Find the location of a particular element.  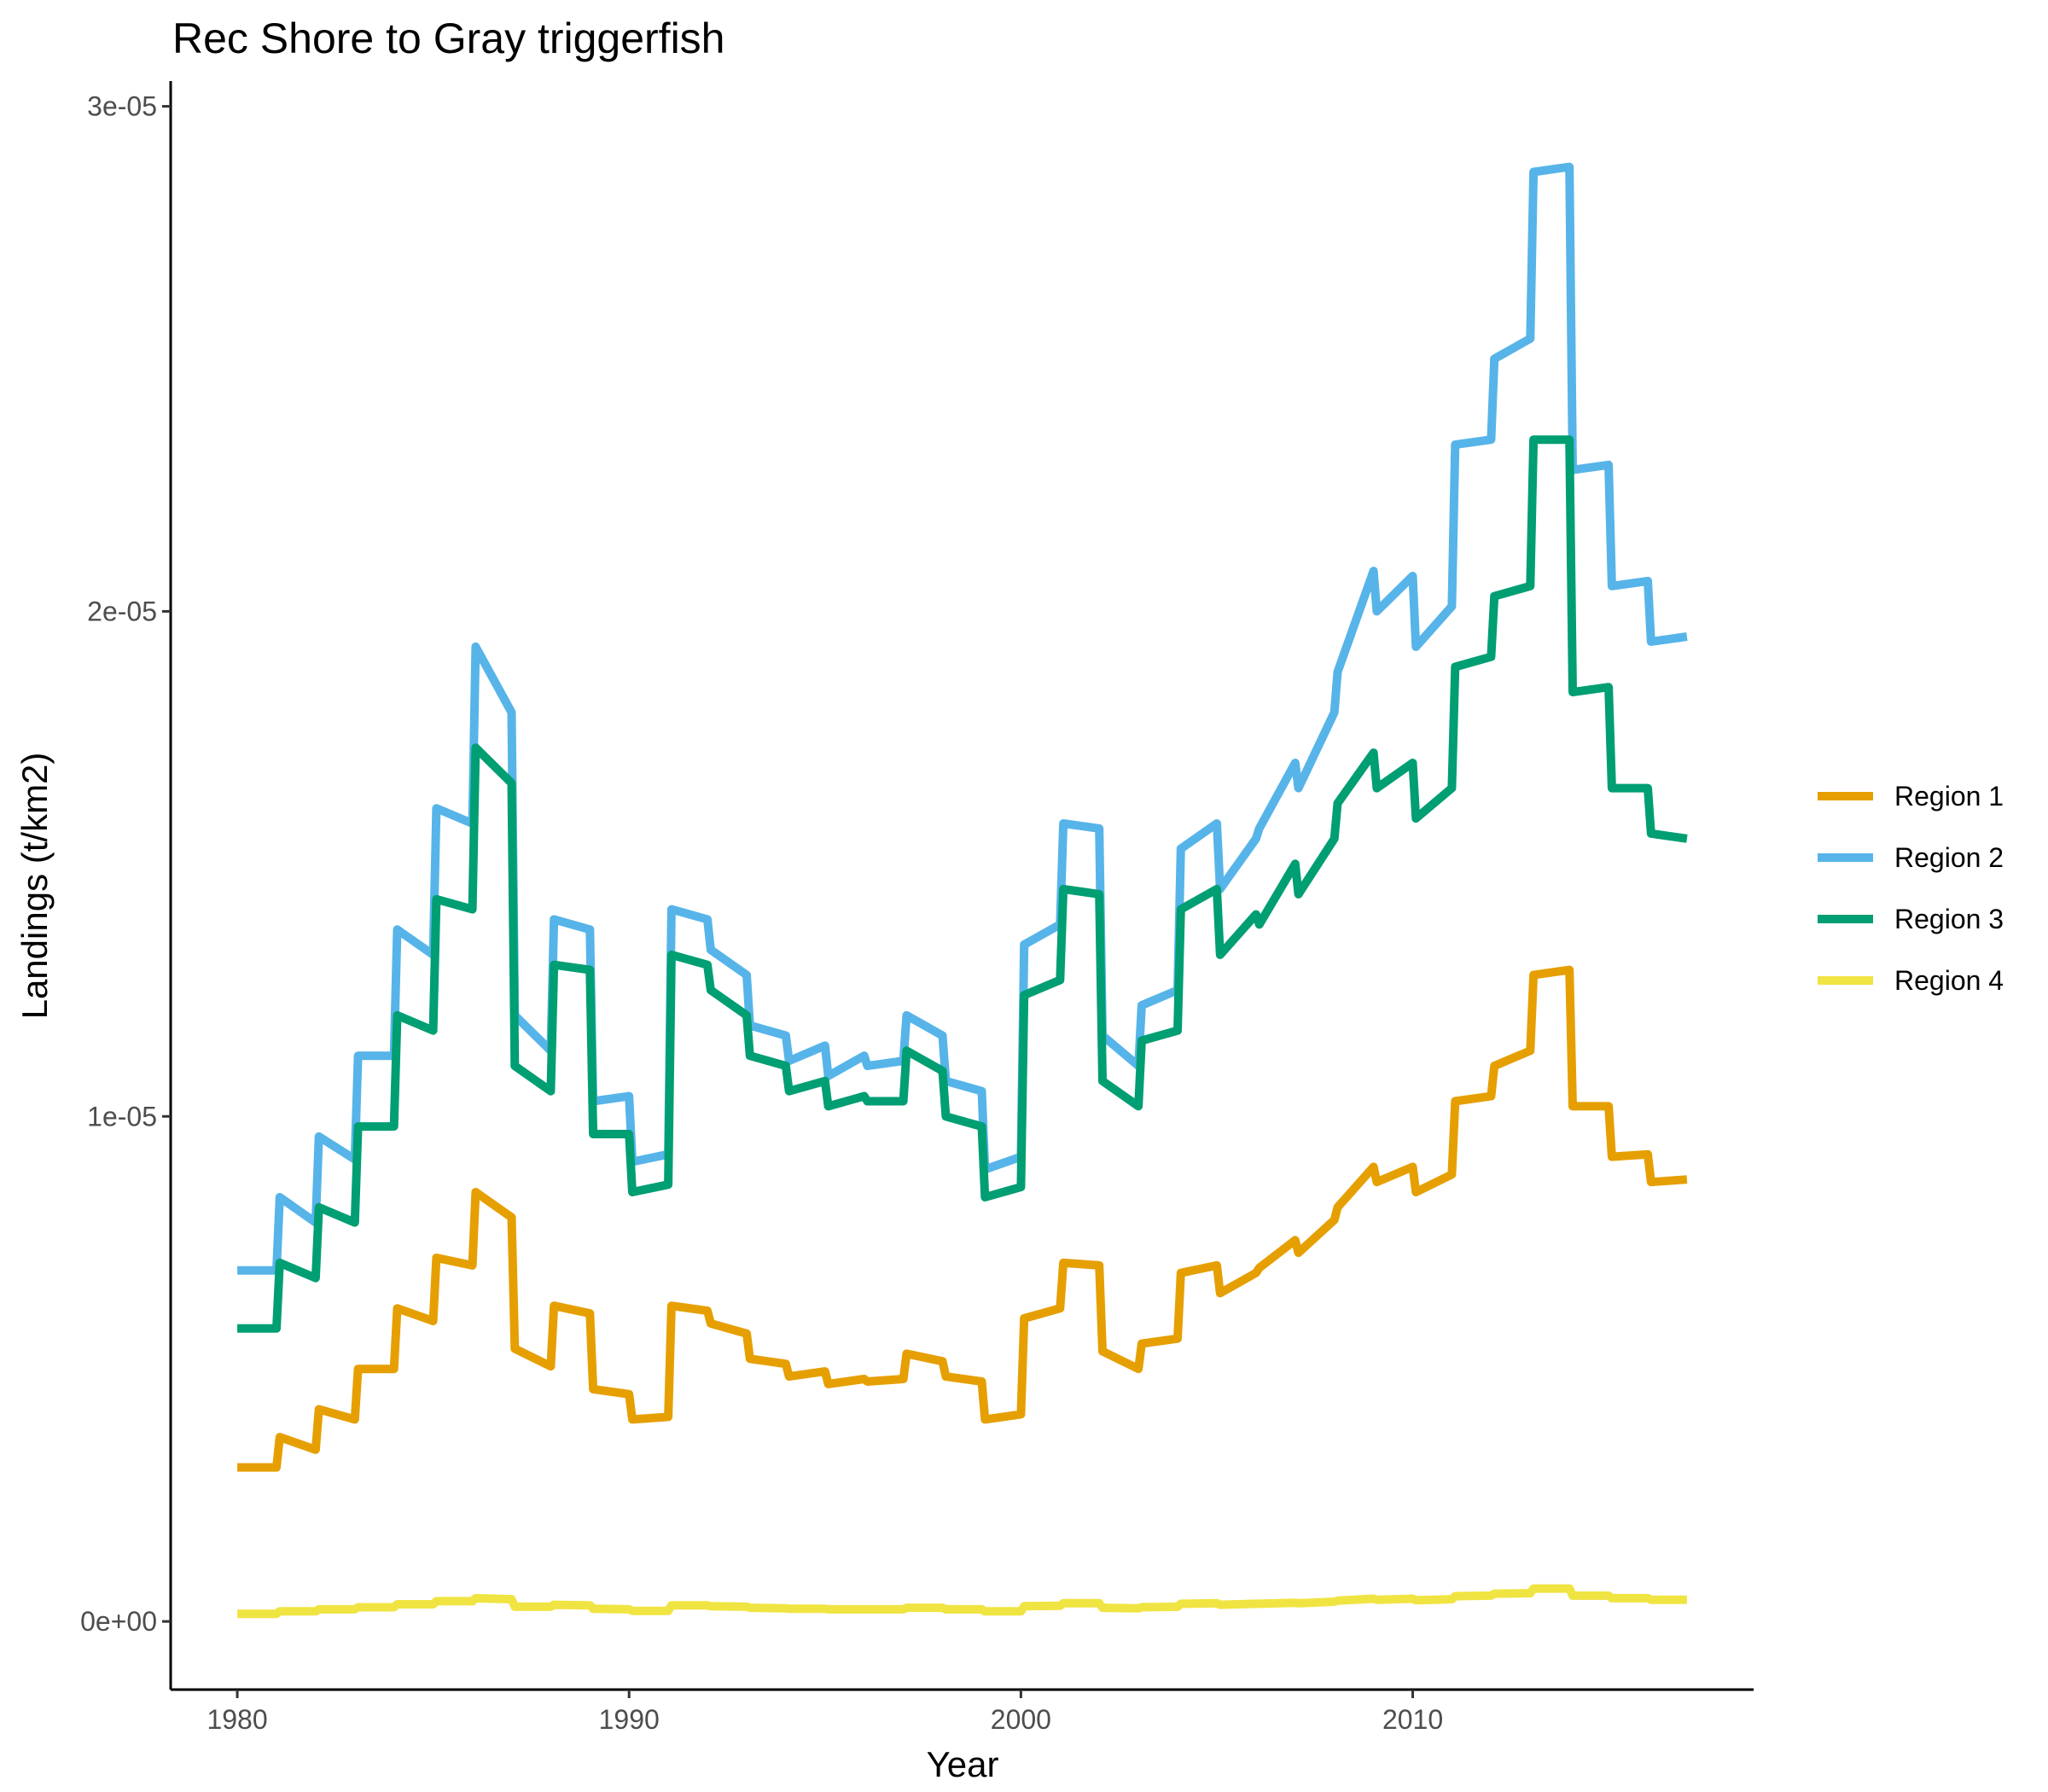

y-tick-label: 3e-05 is located at coordinates (122, 106).